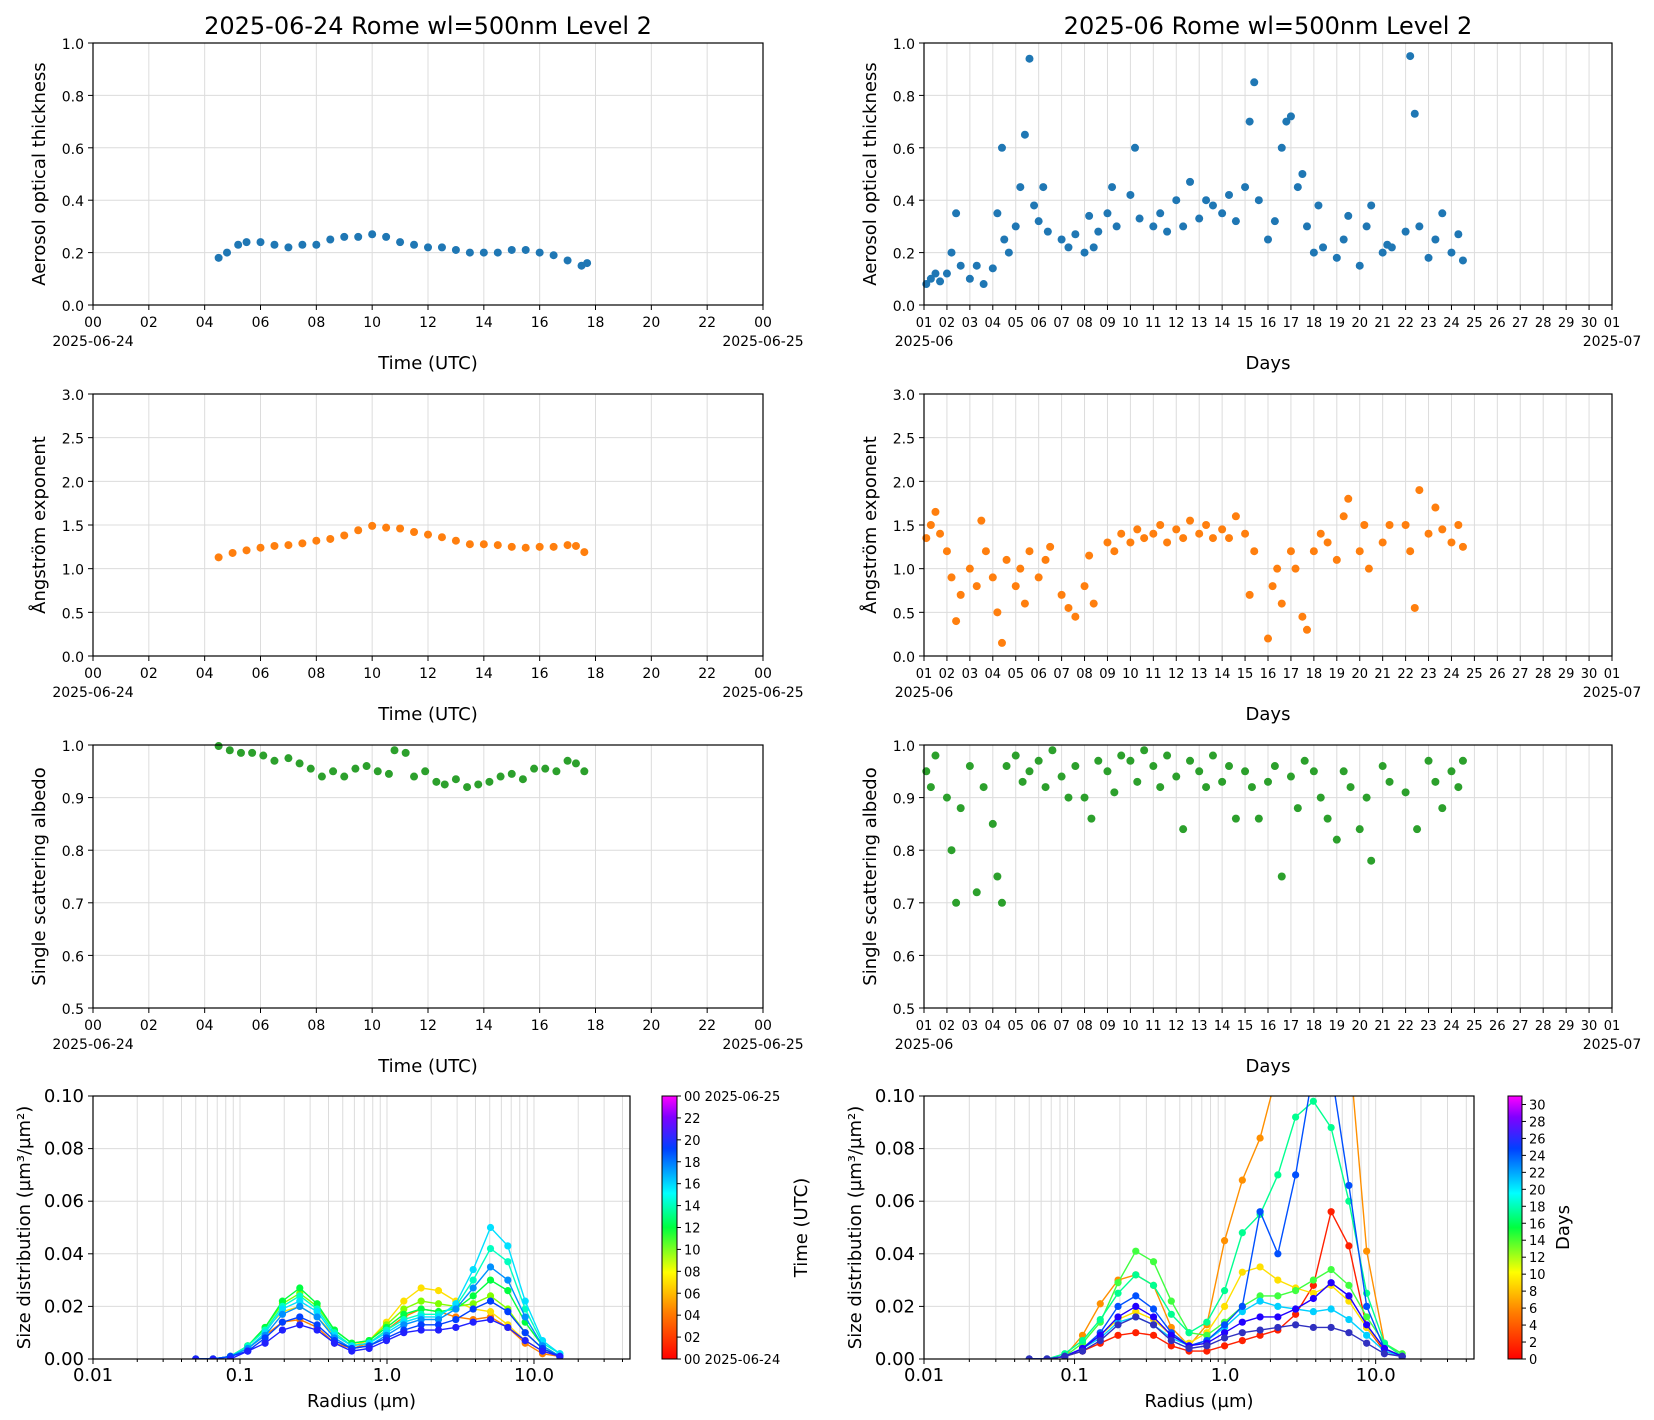 The image size is (1654, 1420). I want to click on x-tick-label: 14, so click(1222, 674).